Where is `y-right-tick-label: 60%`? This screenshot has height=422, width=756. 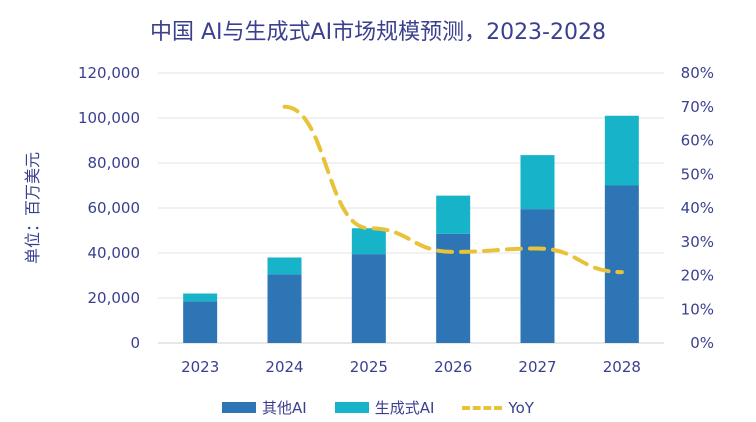
y-right-tick-label: 60% is located at coordinates (697, 141).